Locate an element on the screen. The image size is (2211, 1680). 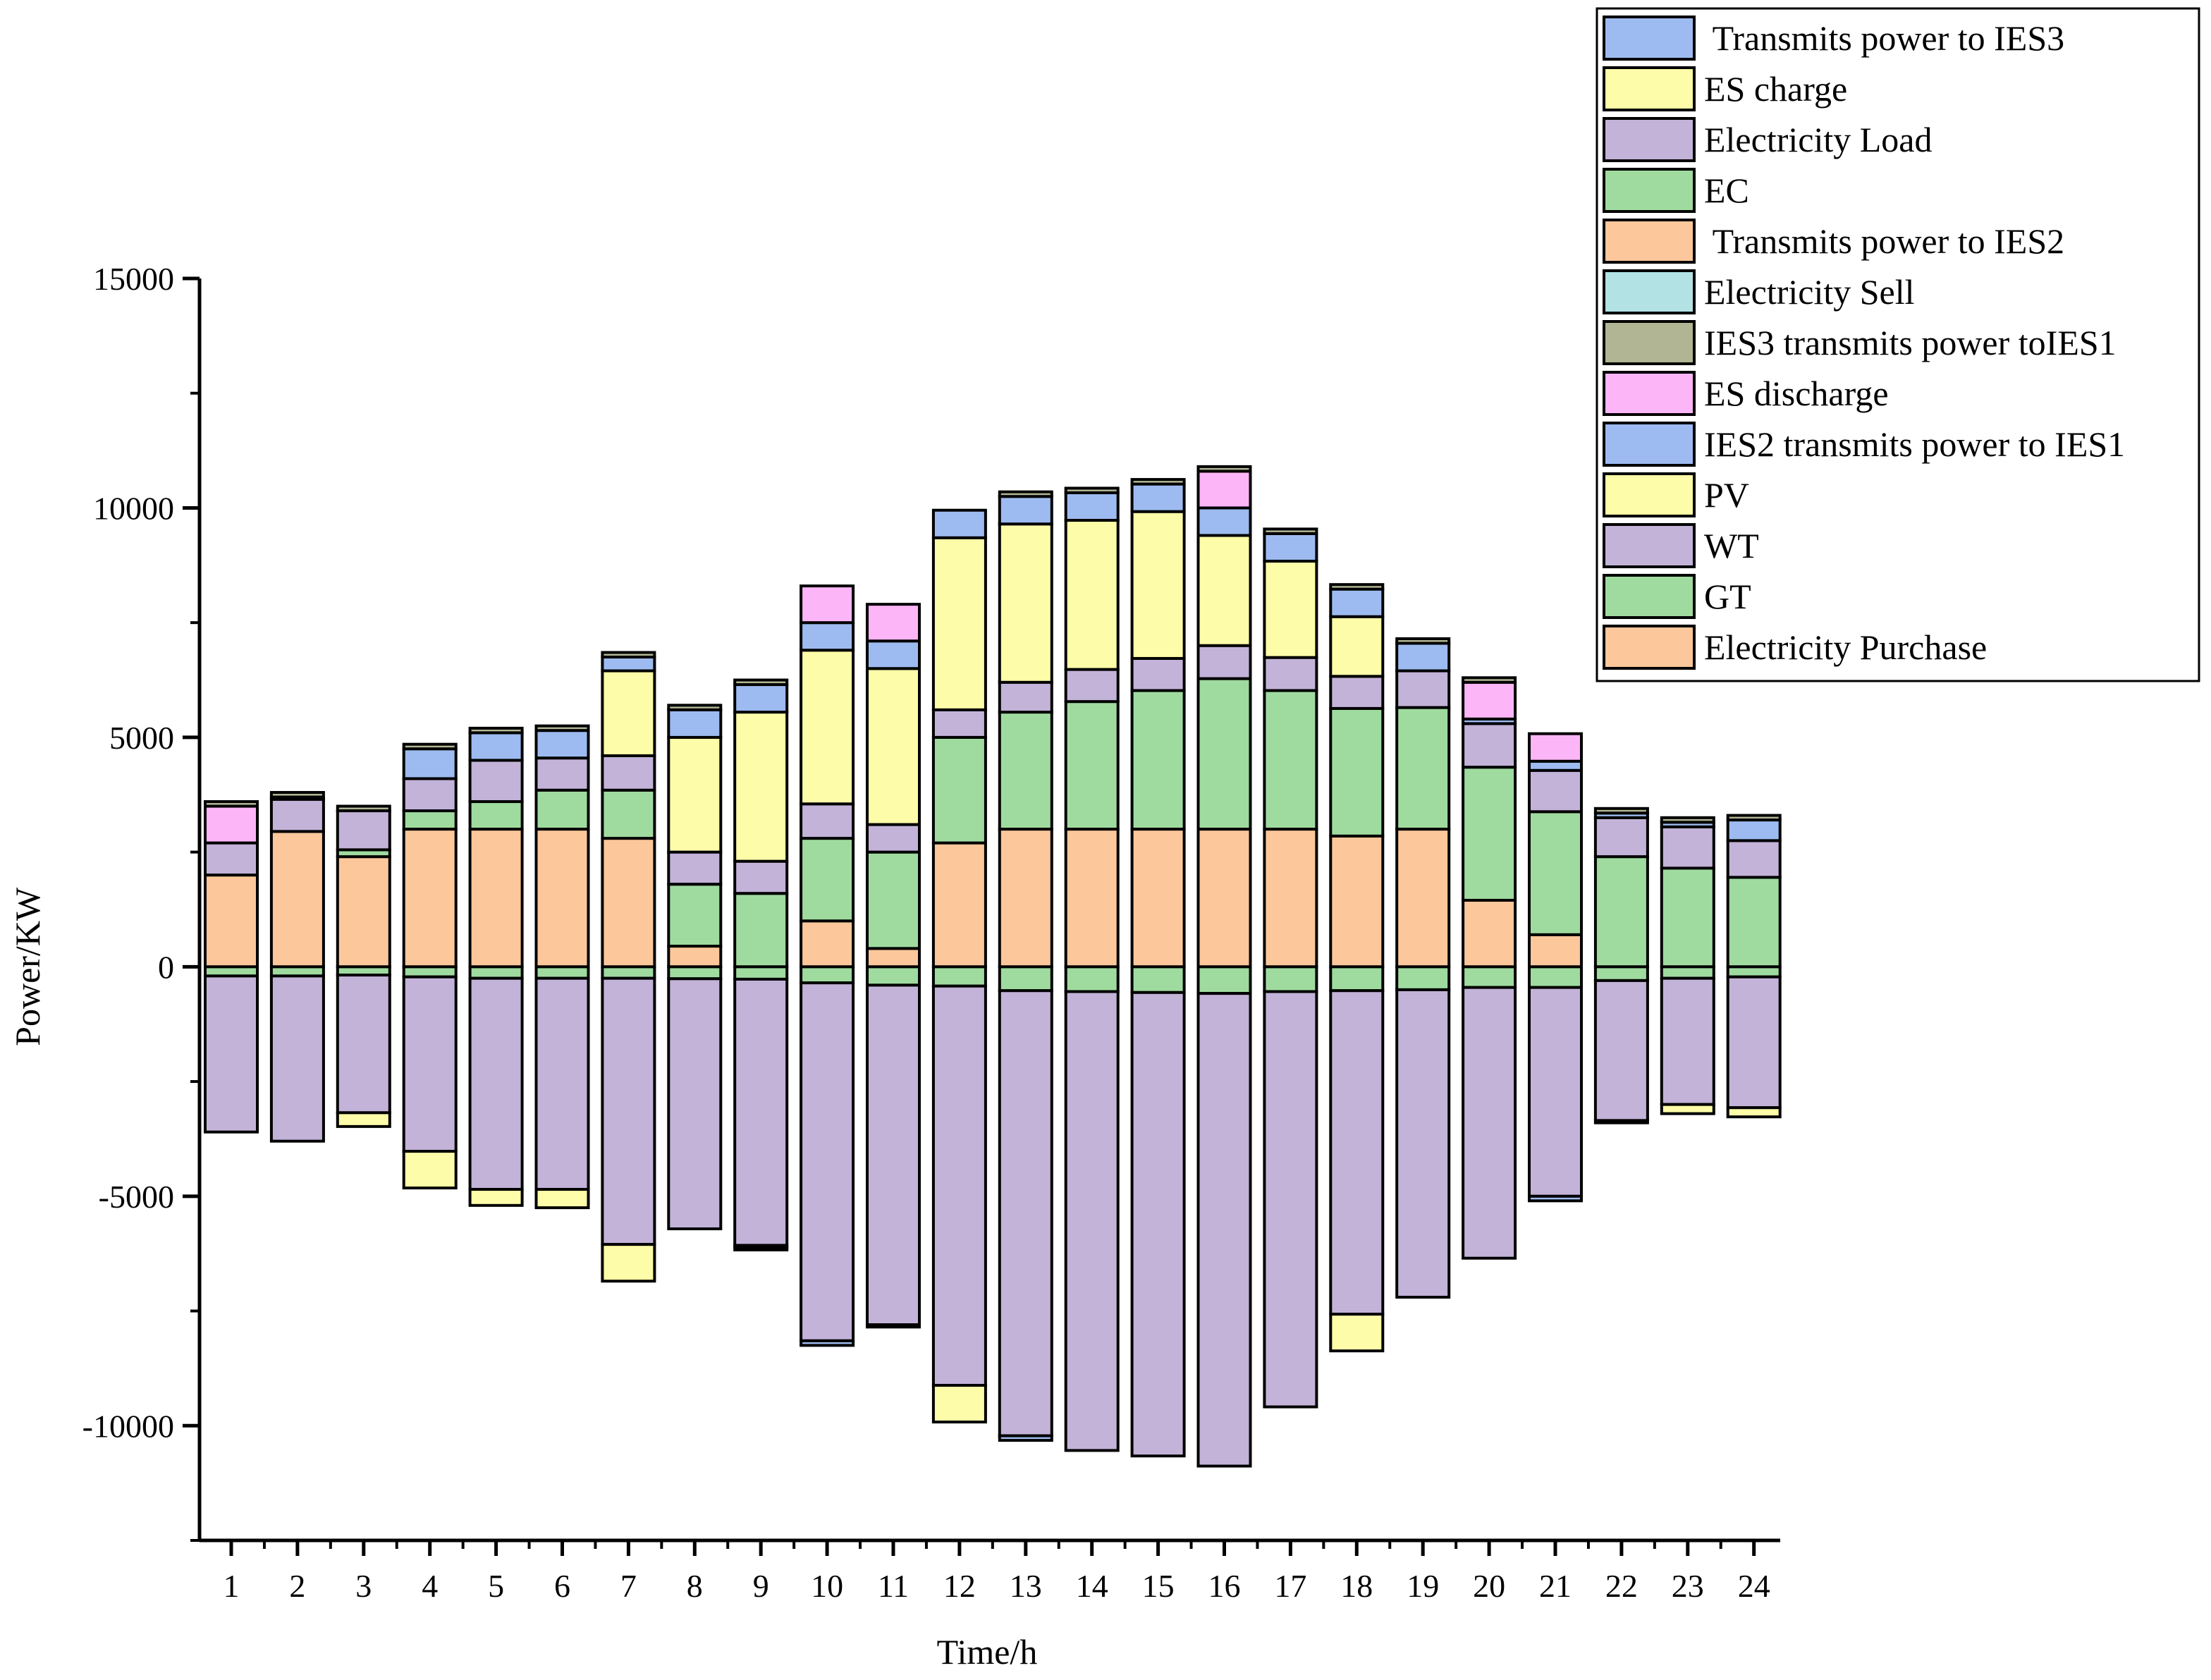
x-tick-label: 8 is located at coordinates (695, 1586).